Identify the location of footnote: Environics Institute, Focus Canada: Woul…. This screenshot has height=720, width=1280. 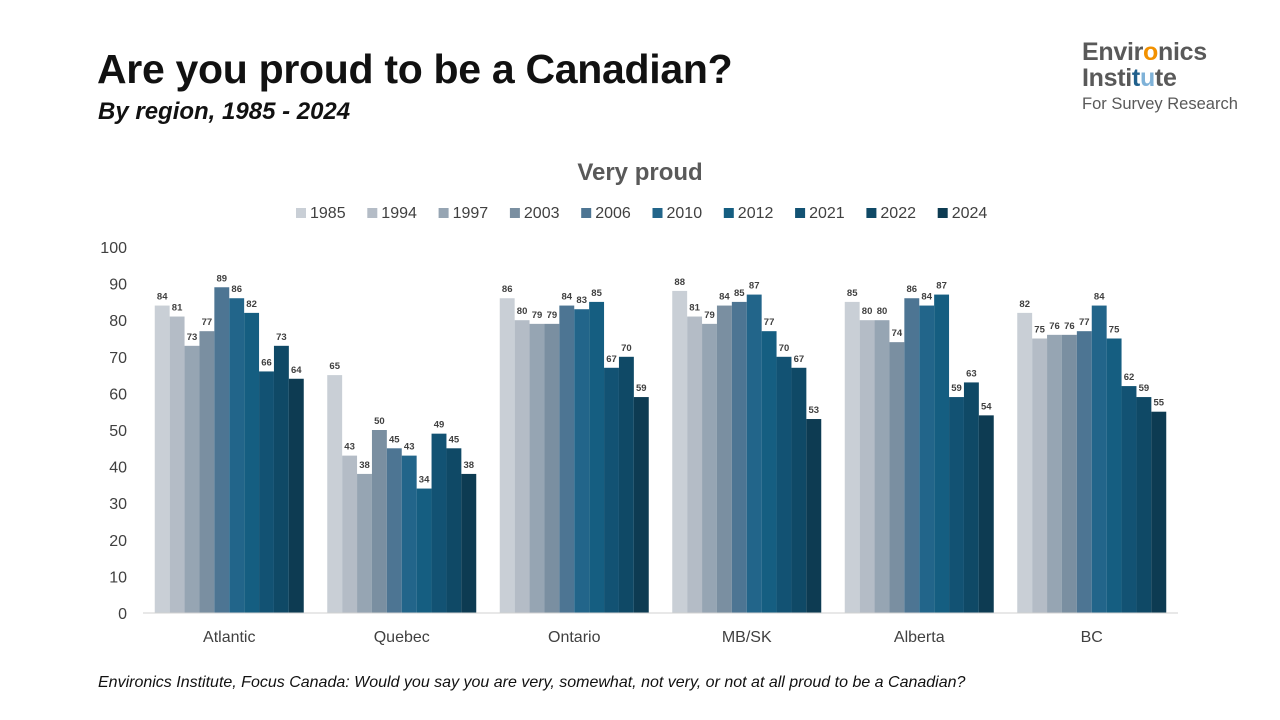
(532, 682).